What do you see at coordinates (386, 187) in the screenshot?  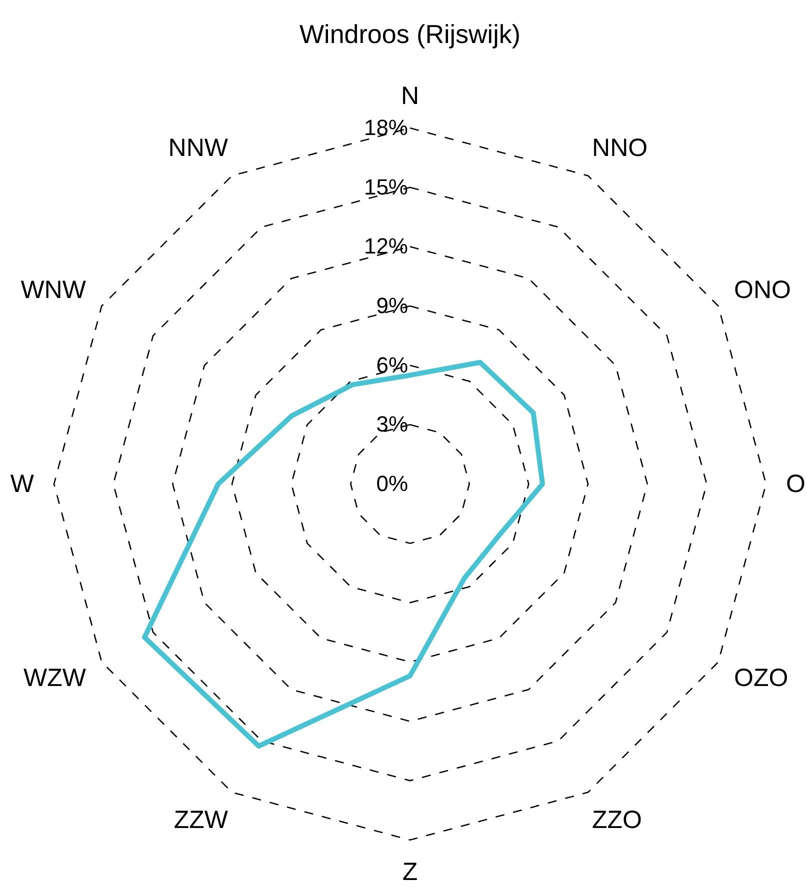 I see `y-tick-label: 15%` at bounding box center [386, 187].